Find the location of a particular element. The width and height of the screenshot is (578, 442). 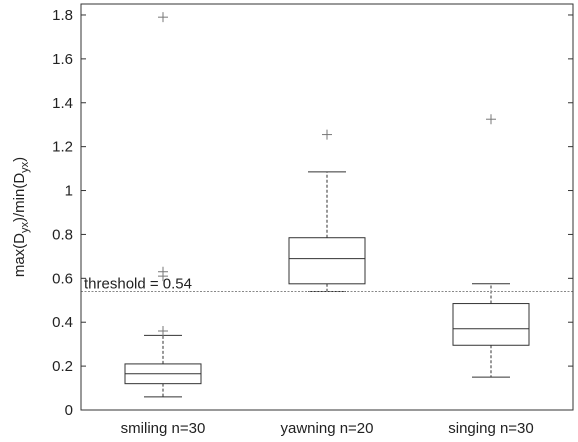

y-axis-label-part-1: max(D is located at coordinates (19, 255).